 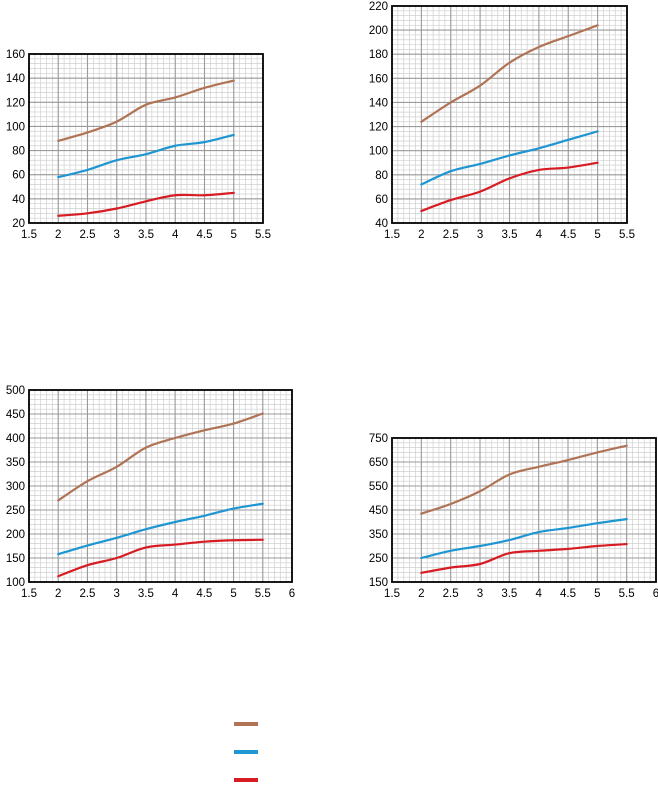 What do you see at coordinates (378, 463) in the screenshot?
I see `y-tick-label: 650` at bounding box center [378, 463].